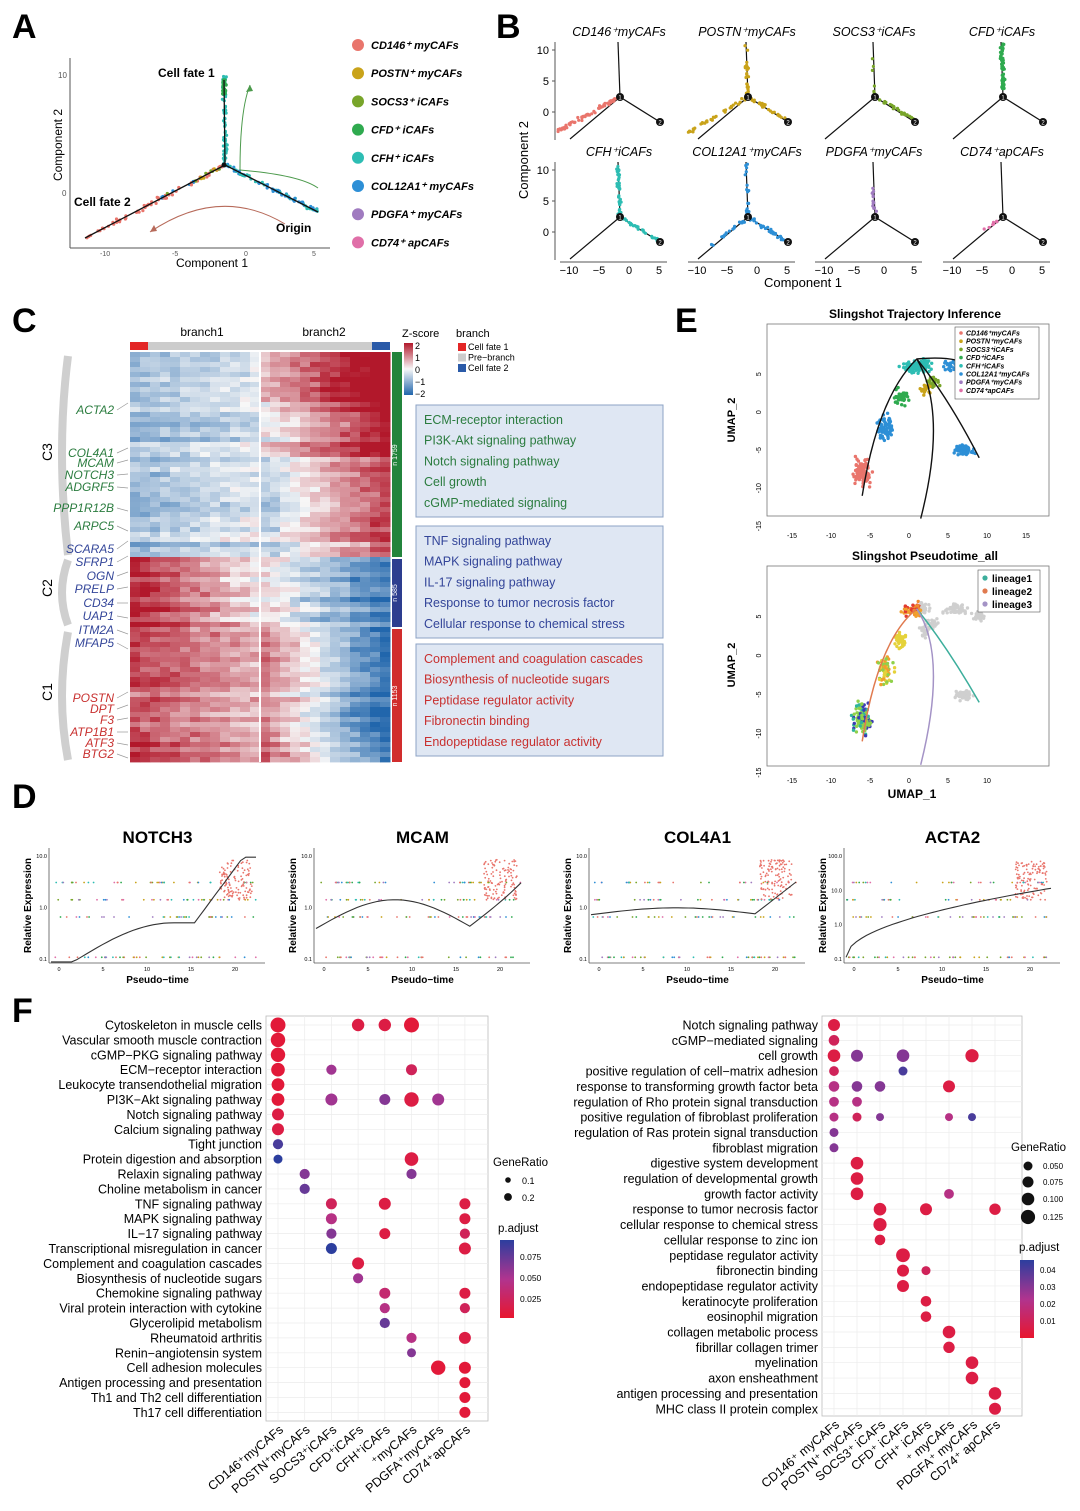  Describe the element at coordinates (746, 152) in the screenshot. I see `b-subplot-title: COL12A1⁺myCAFs` at that location.